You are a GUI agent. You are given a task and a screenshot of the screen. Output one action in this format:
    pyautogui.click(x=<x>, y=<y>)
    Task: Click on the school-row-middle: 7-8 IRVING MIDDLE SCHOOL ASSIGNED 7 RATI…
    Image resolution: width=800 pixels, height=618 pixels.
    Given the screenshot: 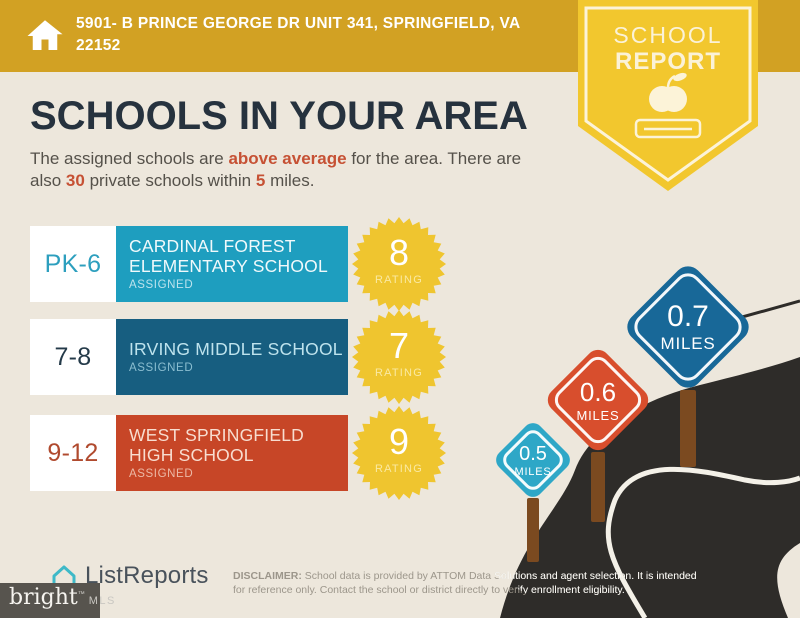 What is the action you would take?
    pyautogui.click(x=240, y=357)
    